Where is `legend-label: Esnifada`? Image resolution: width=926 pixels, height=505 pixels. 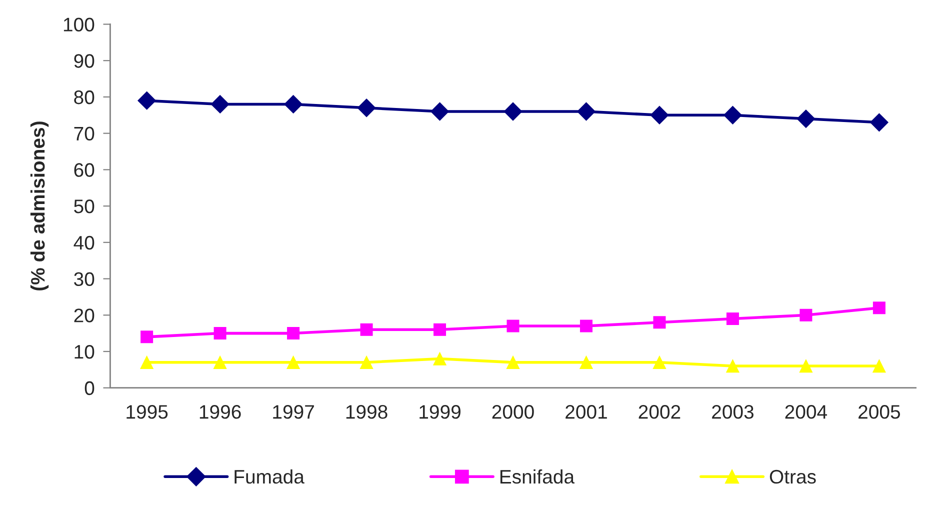
legend-label: Esnifada is located at coordinates (537, 476).